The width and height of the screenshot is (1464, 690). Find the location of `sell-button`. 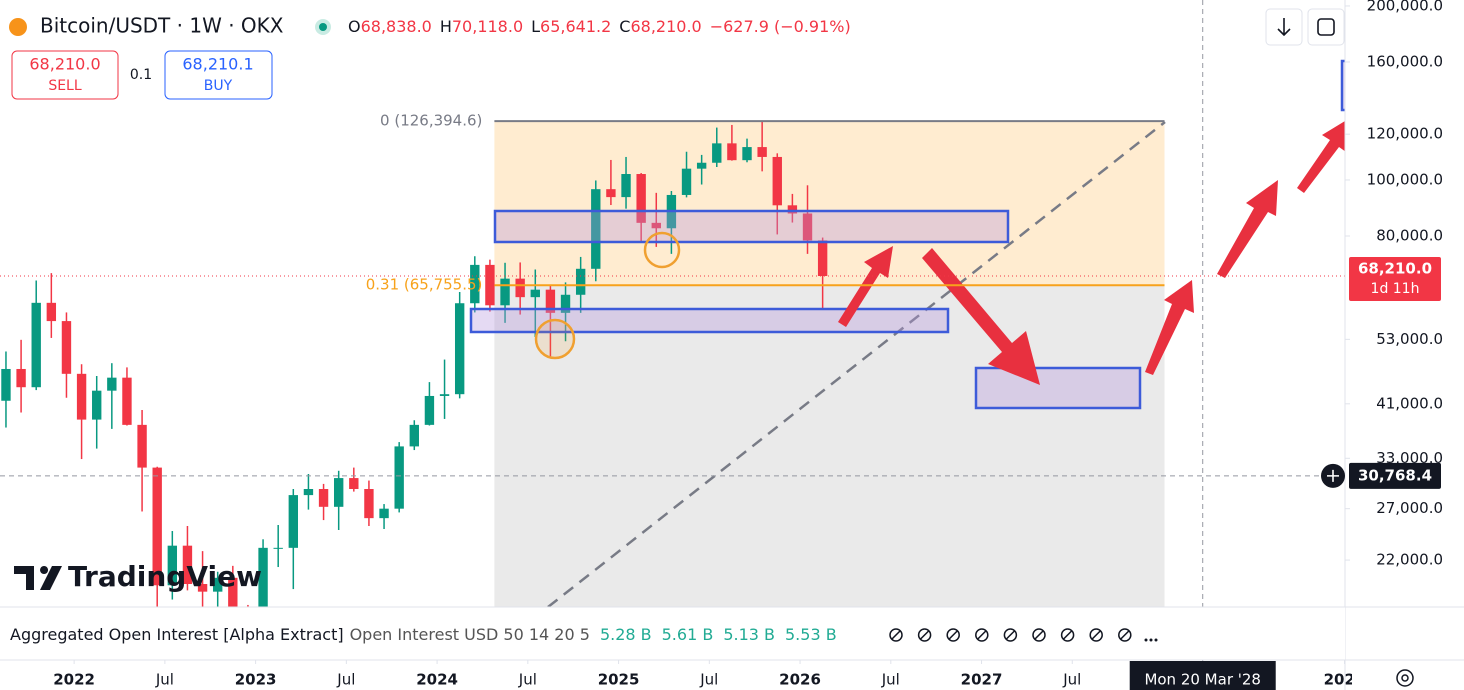

sell-button is located at coordinates (65, 75).